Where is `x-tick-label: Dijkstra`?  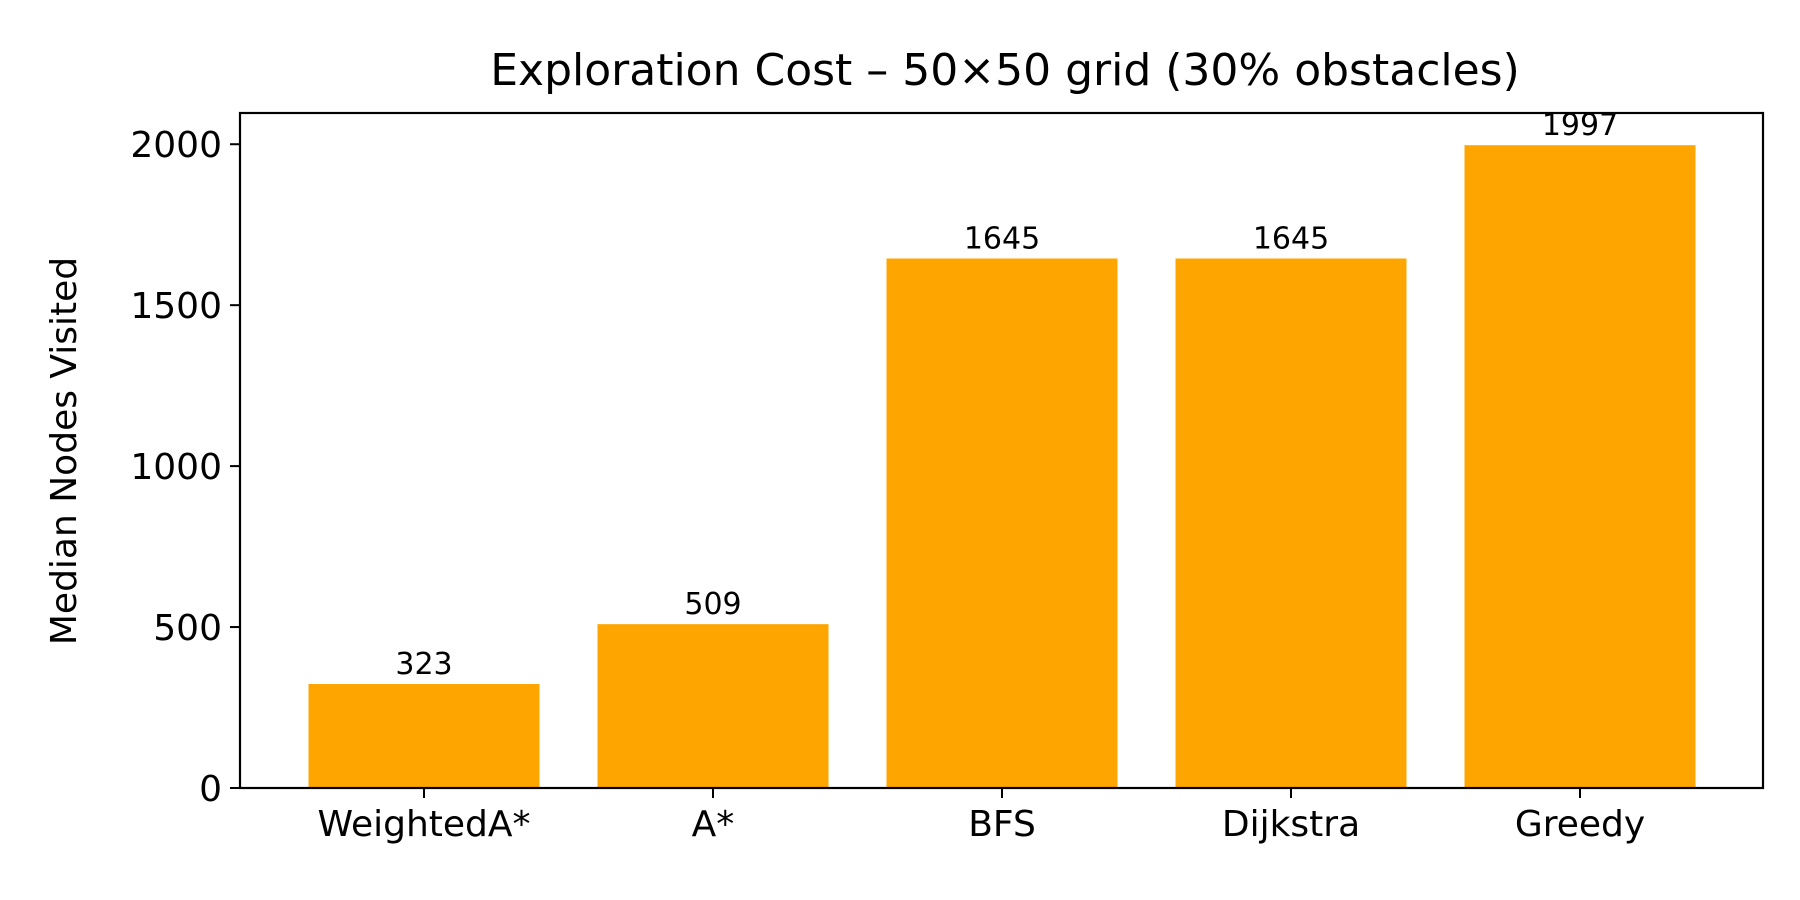
x-tick-label: Dijkstra is located at coordinates (1291, 824).